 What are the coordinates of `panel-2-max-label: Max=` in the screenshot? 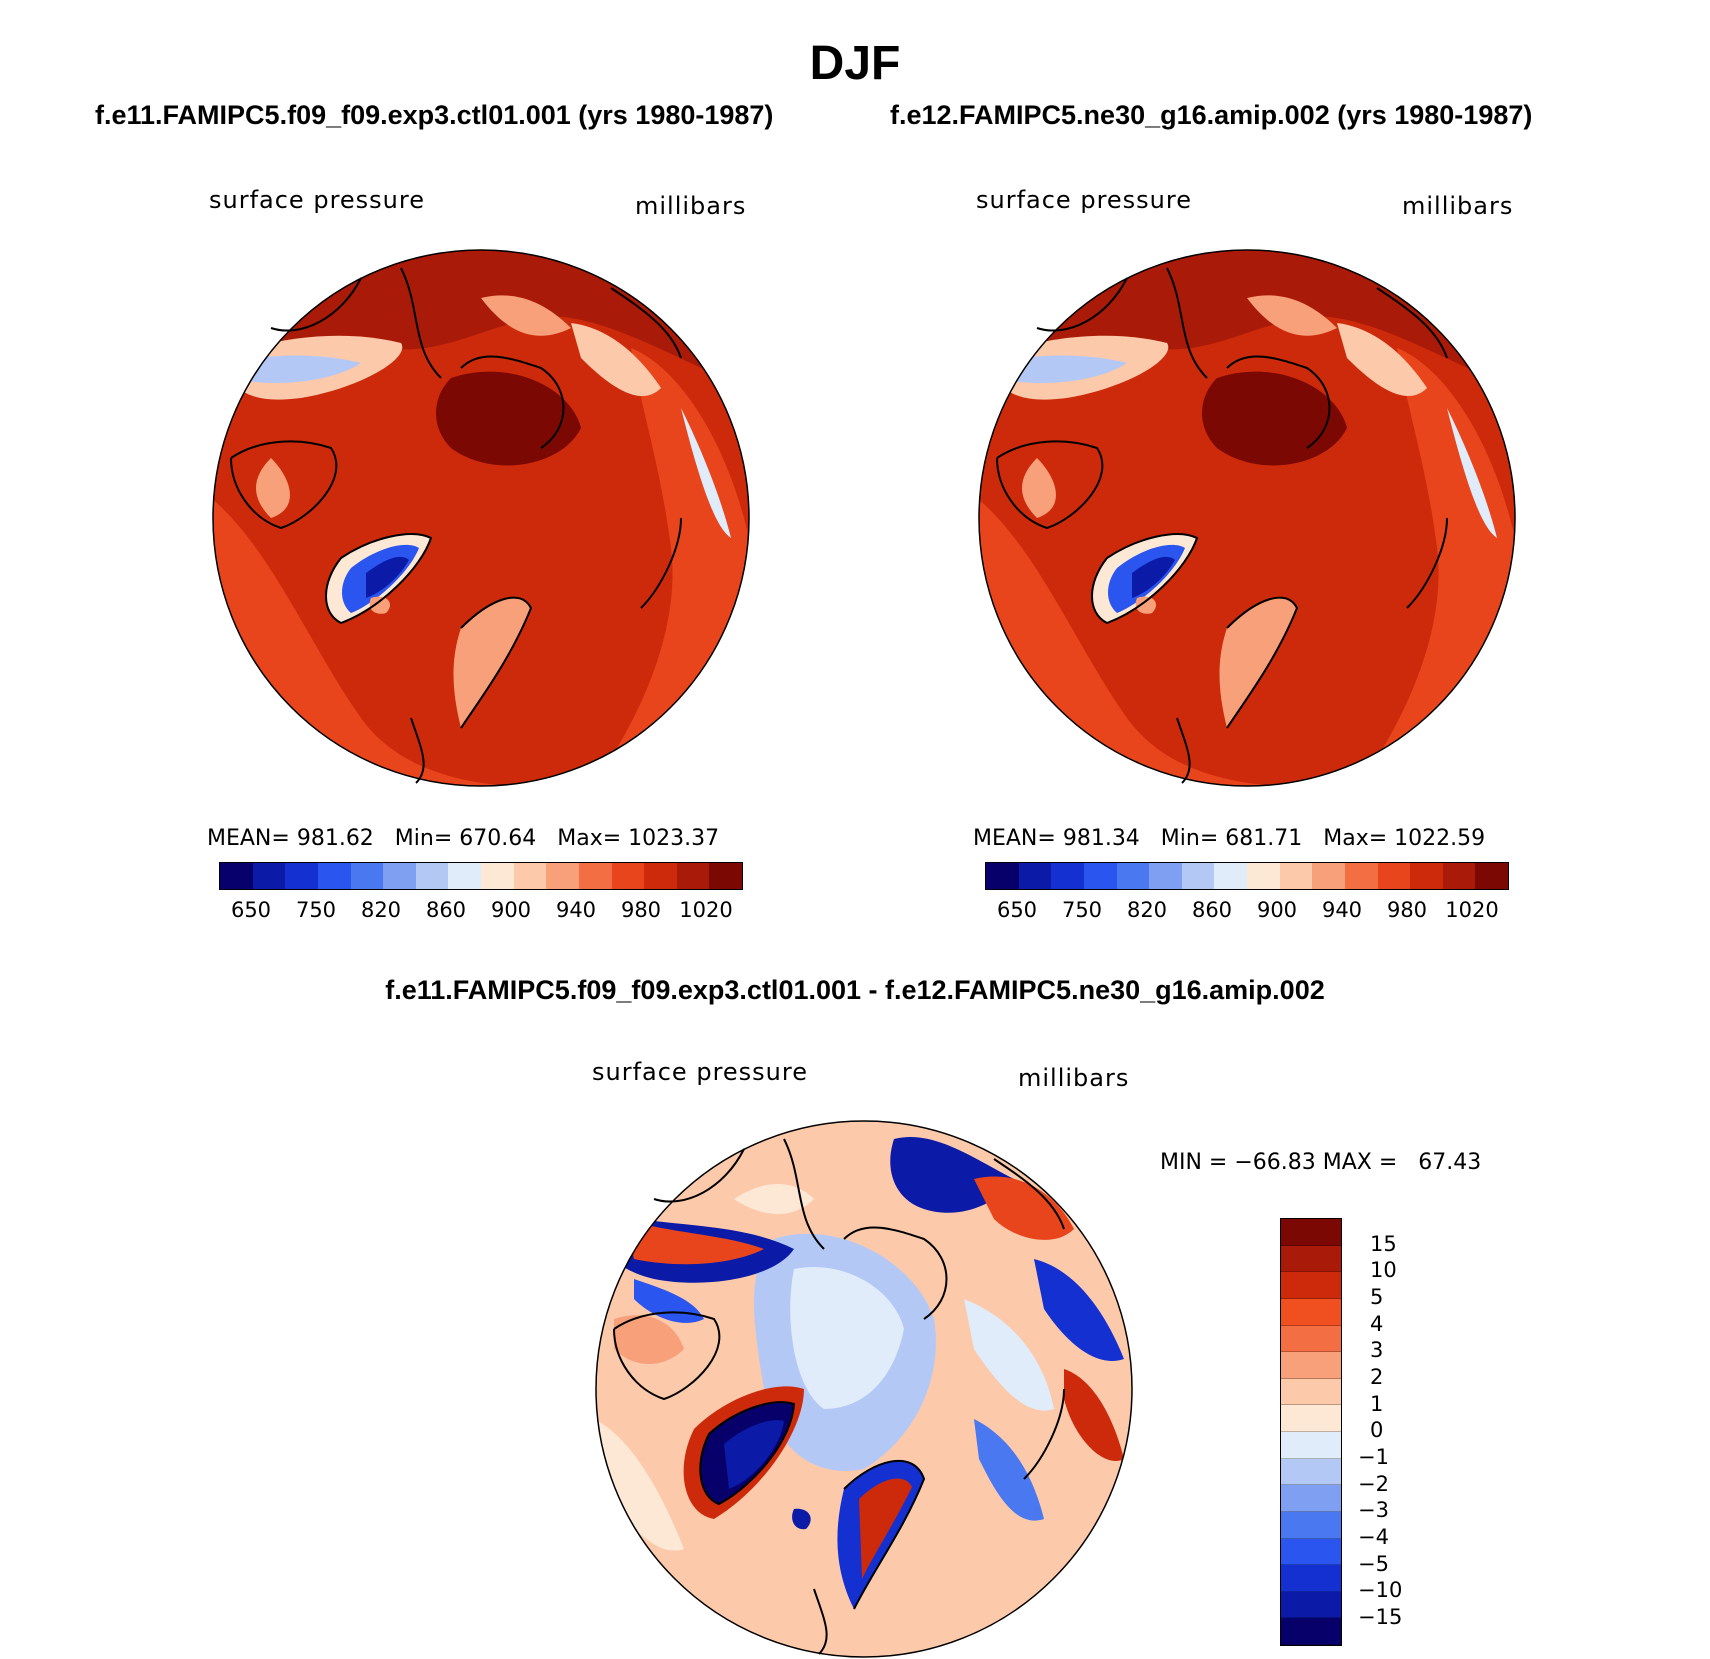 It's located at (1355, 838).